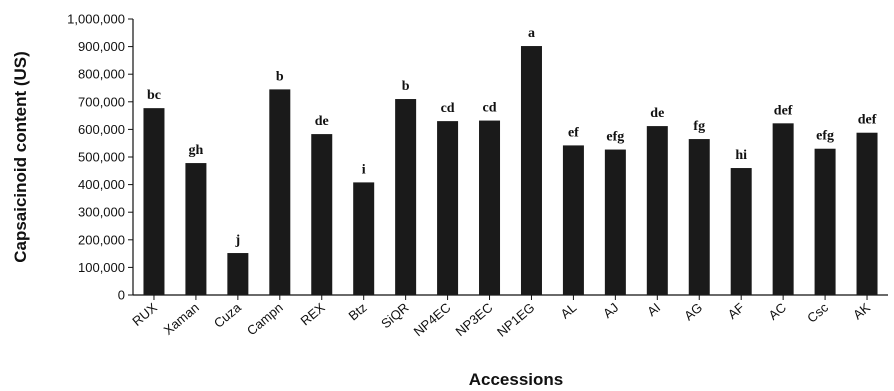 This screenshot has width=894, height=391. What do you see at coordinates (101, 212) in the screenshot?
I see `y-tick-label: 300,000` at bounding box center [101, 212].